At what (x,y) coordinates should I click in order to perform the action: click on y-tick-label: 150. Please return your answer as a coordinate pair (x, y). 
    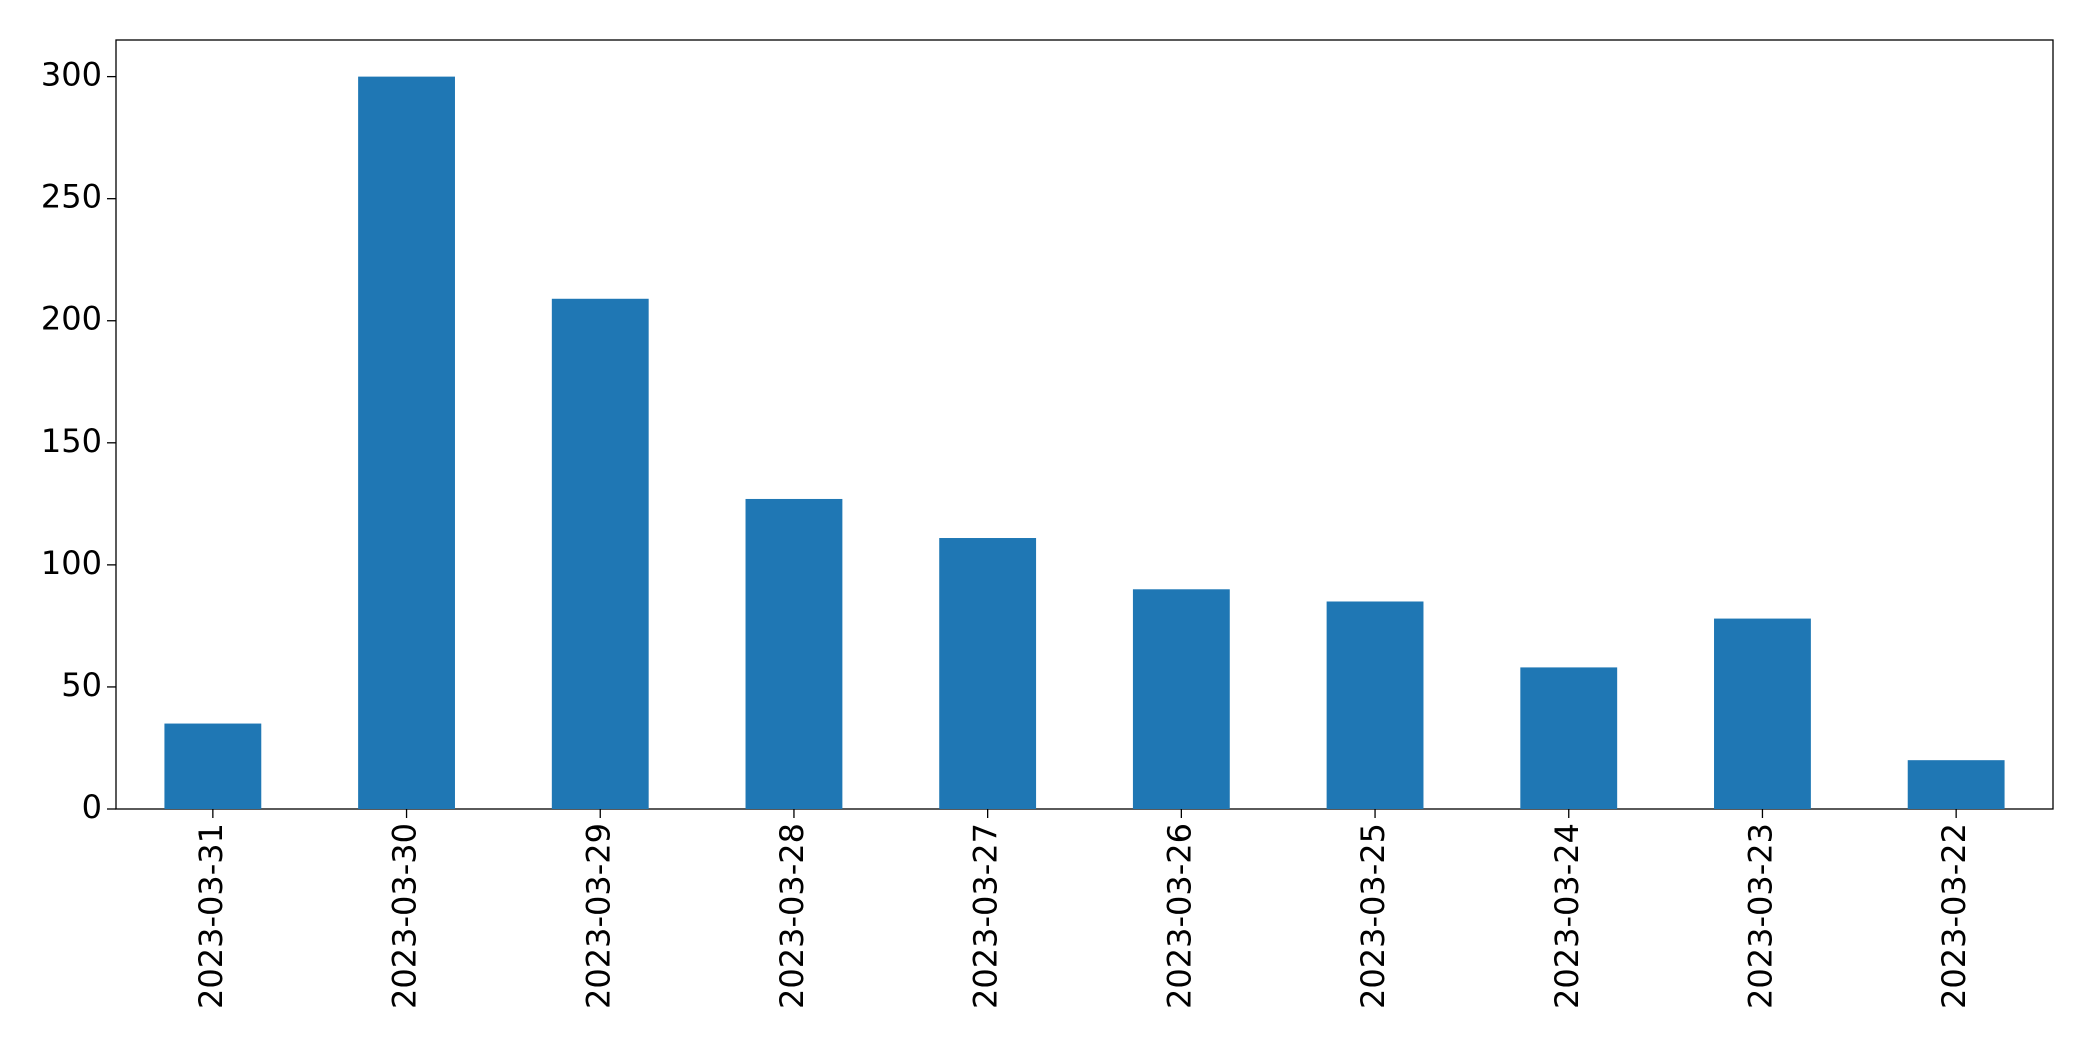
    Looking at the image, I should click on (71, 441).